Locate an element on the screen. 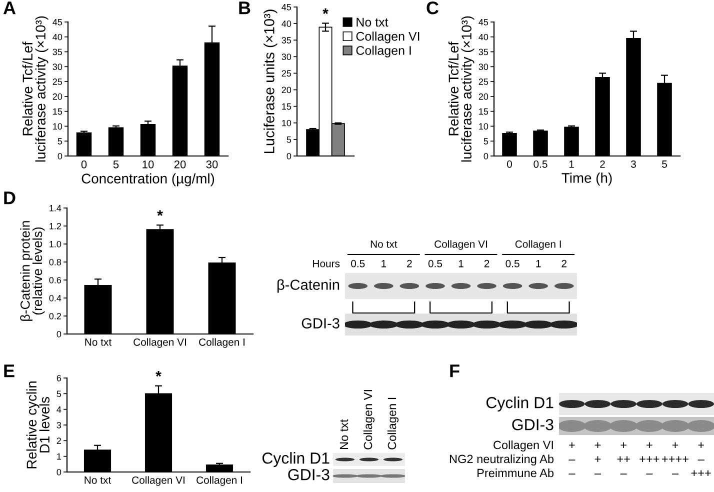 The height and width of the screenshot is (492, 714). y-tick-label: 6 is located at coordinates (59, 378).